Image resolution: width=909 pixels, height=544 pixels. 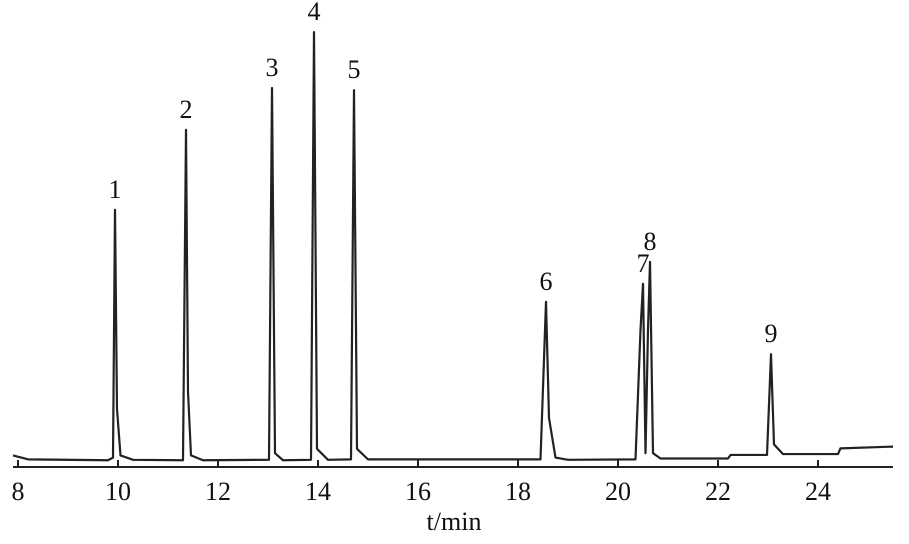 What do you see at coordinates (354, 69) in the screenshot?
I see `peak-label: 5` at bounding box center [354, 69].